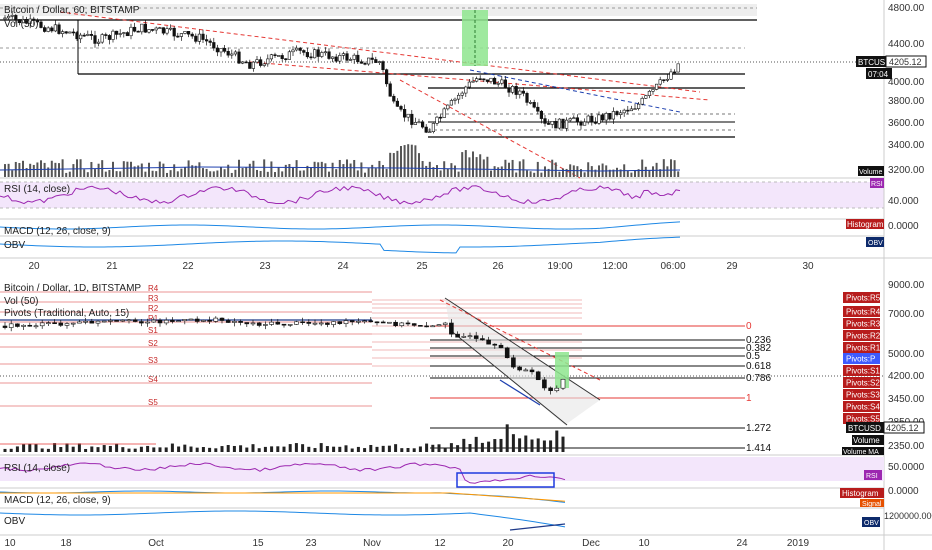  Describe the element at coordinates (758, 366) in the screenshot. I see `fib-label: 0.618` at that location.